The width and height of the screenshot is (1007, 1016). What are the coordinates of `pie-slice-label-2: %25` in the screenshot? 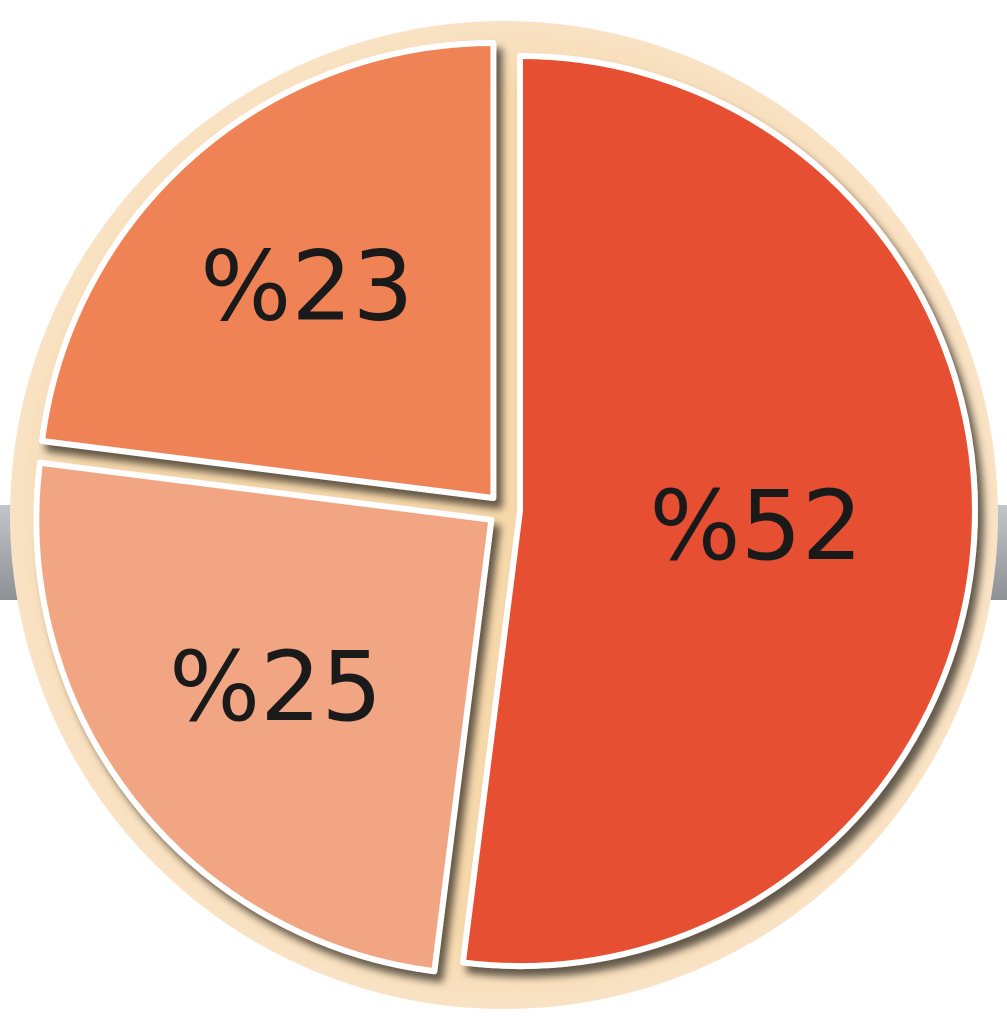 It's located at (275, 687).